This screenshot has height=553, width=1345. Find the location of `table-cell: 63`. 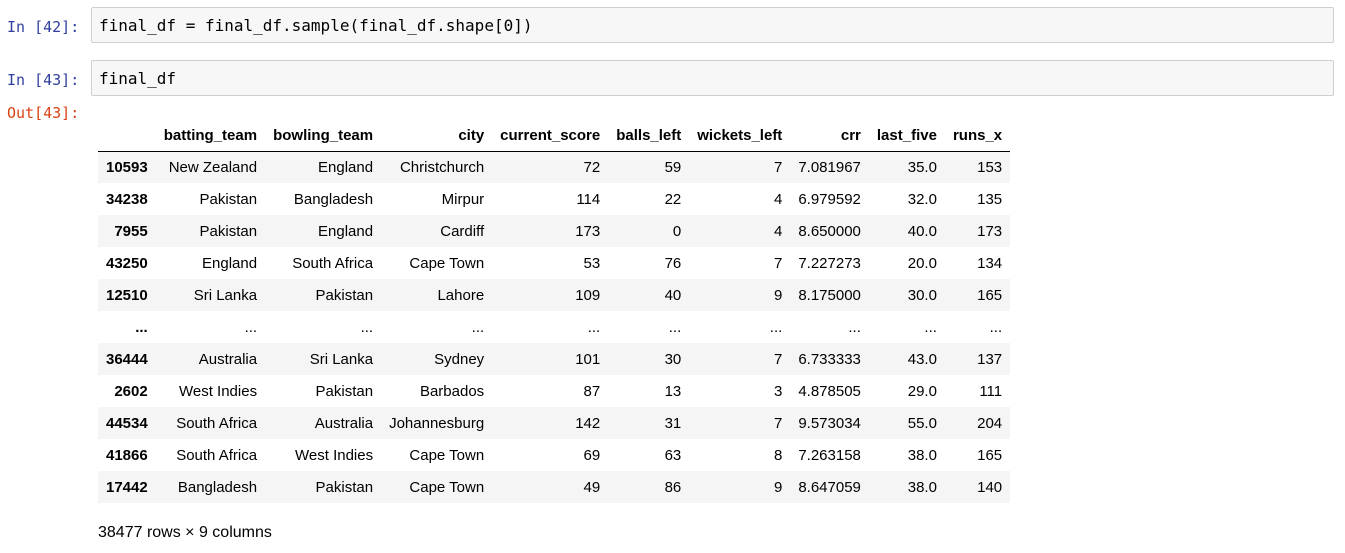

table-cell: 63 is located at coordinates (673, 455).